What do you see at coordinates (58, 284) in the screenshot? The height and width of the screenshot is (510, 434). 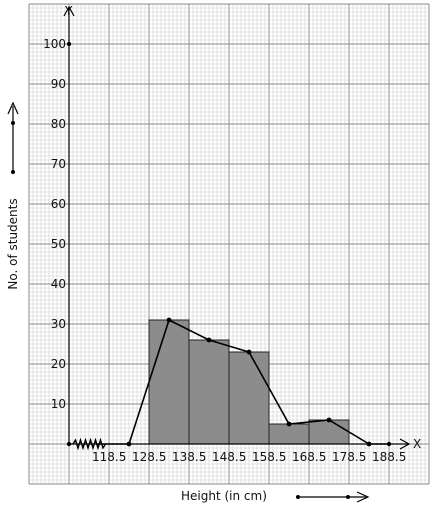 I see `y-tick-label: 40` at bounding box center [58, 284].